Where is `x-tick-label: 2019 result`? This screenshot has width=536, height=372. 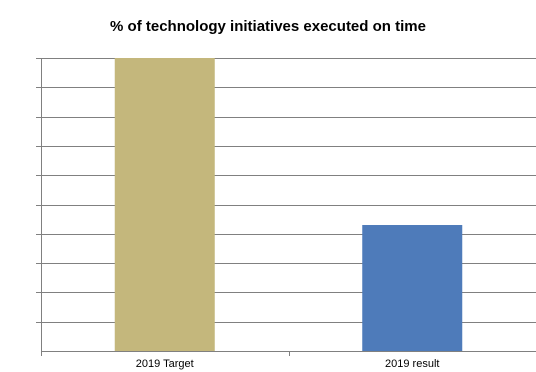 x-tick-label: 2019 result is located at coordinates (412, 364).